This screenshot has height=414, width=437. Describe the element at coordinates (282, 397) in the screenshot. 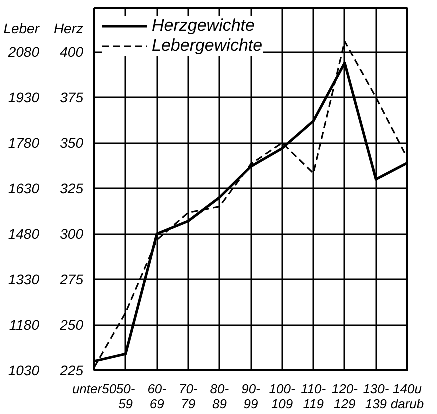

I see `x-tick-label: 100- 109` at that location.